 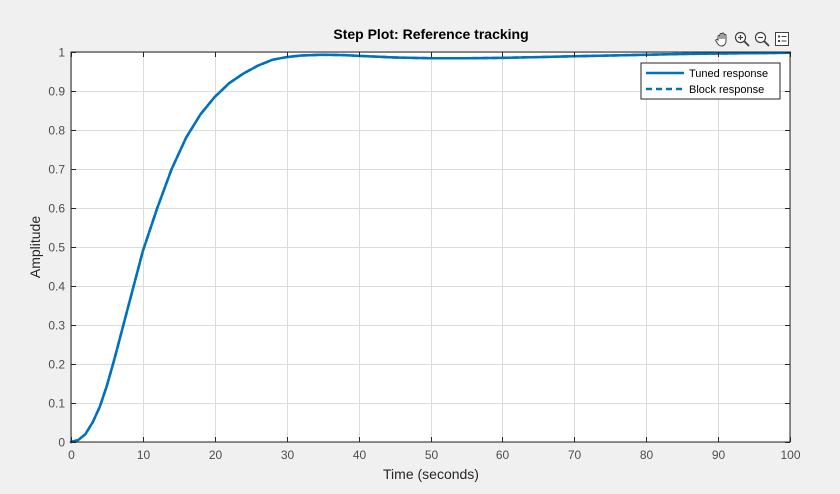 I want to click on y-tick-label: 0.6, so click(x=56, y=209).